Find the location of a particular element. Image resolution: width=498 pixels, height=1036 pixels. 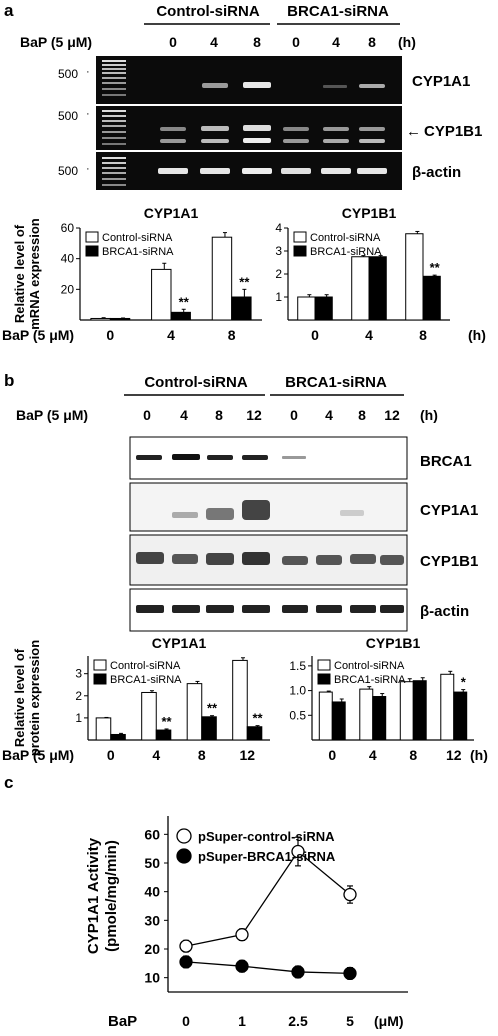

panel-b-bap-label: BaP (5 μM) is located at coordinates (52, 415).